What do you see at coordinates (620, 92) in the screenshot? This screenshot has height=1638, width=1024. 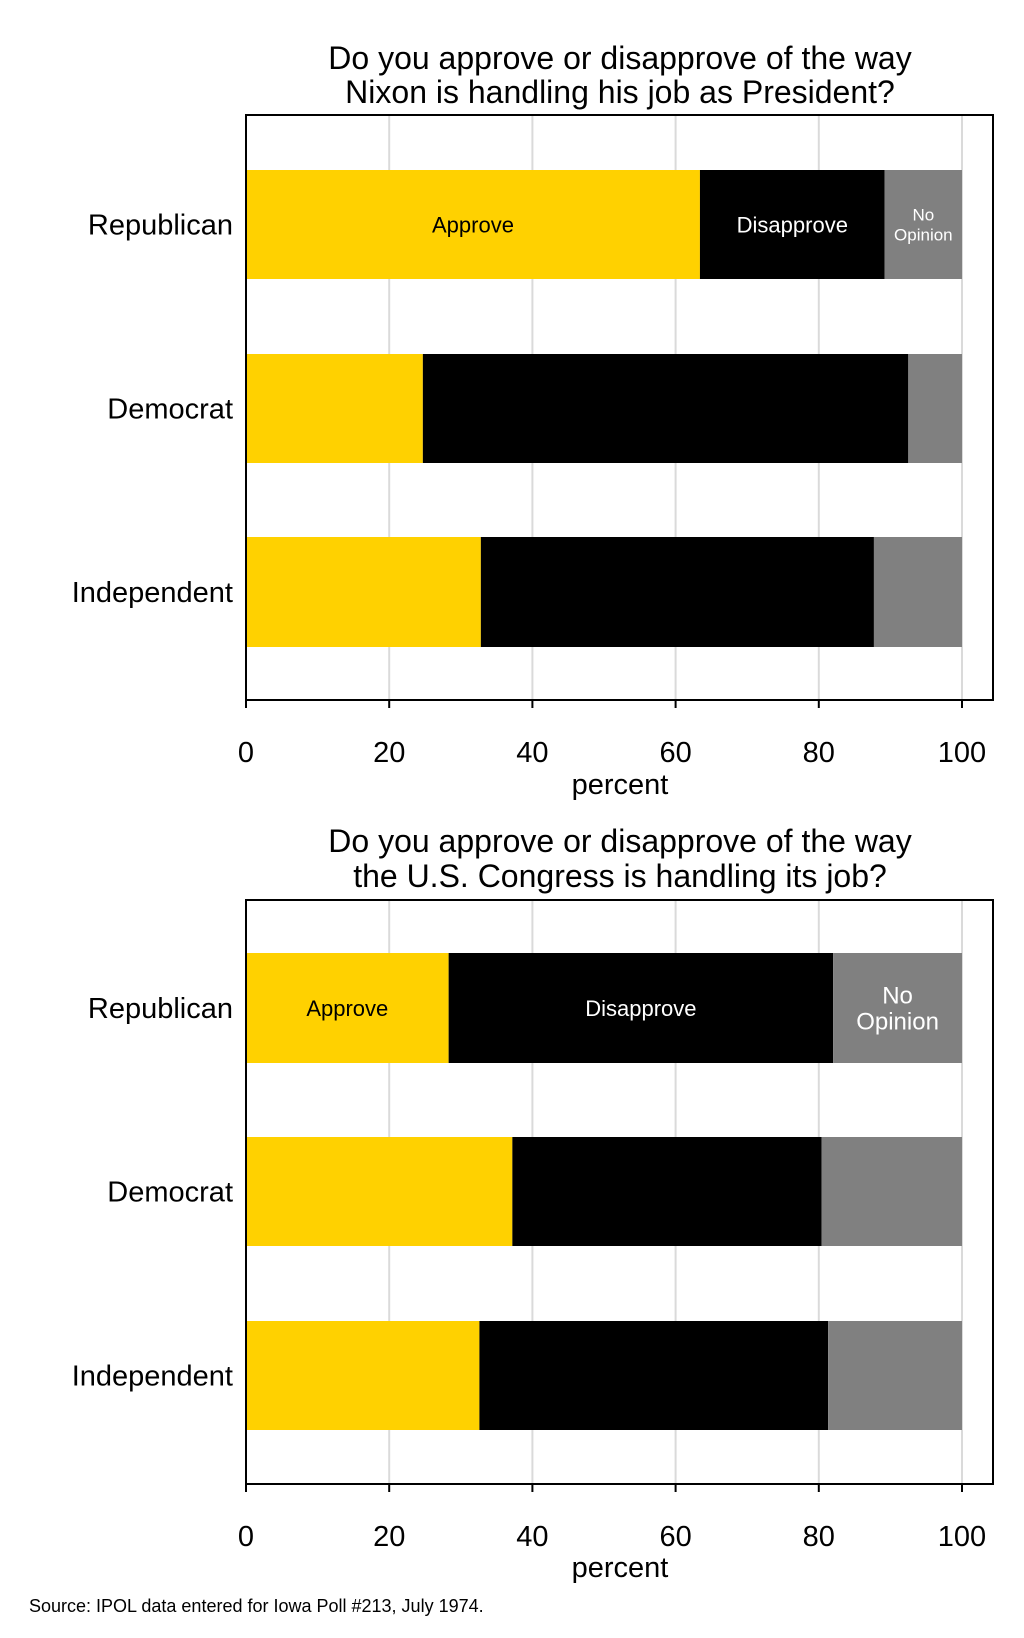 I see `chart-title: Nixon is handling his job as President?` at bounding box center [620, 92].